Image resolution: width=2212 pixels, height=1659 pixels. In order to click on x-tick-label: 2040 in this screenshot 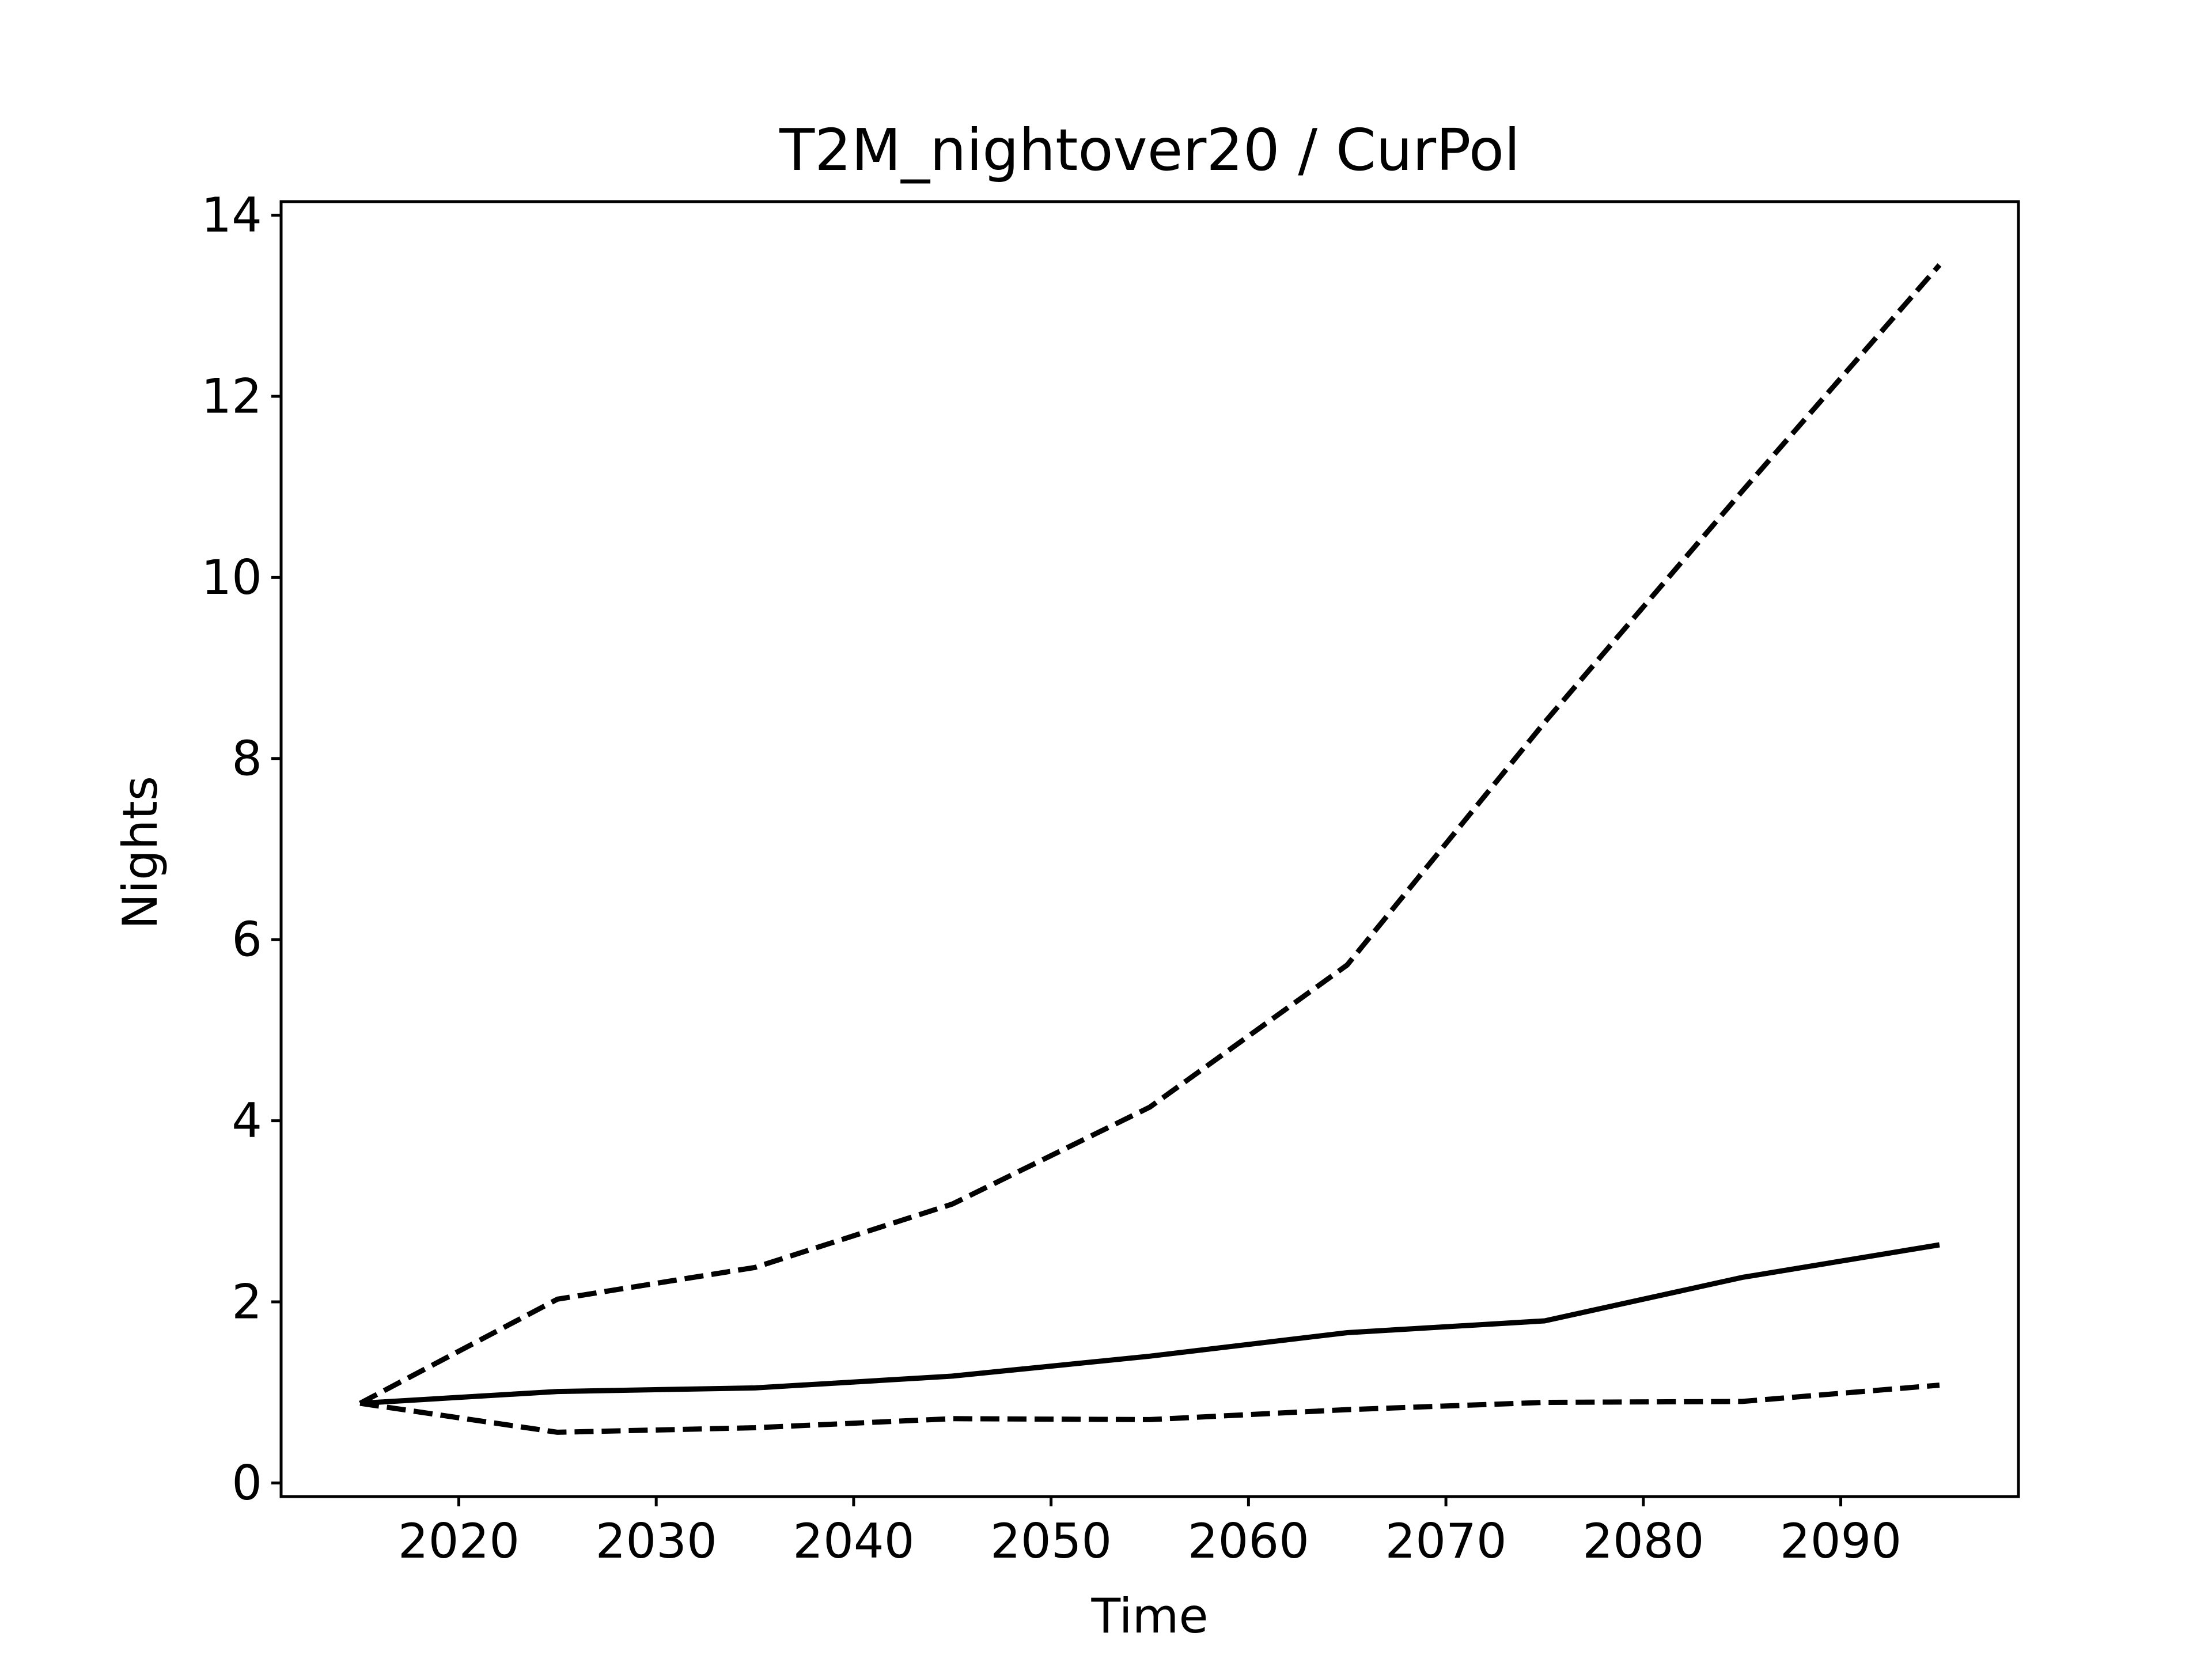, I will do `click(853, 1541)`.